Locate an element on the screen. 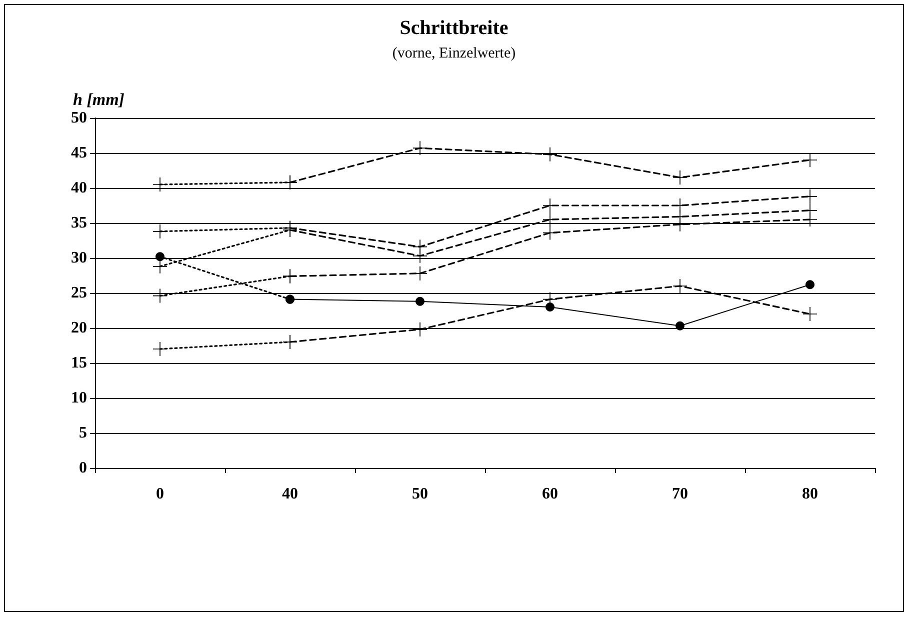 The height and width of the screenshot is (618, 910). x-tick-label: 0 is located at coordinates (160, 494).